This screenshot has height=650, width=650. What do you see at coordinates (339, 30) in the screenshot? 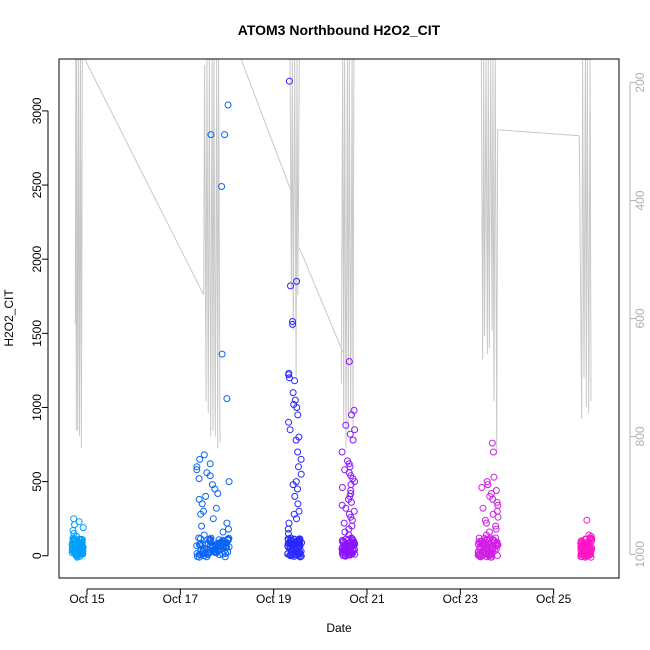
I see `chart-title: ATOM3 Northbound H2O2_CIT` at bounding box center [339, 30].